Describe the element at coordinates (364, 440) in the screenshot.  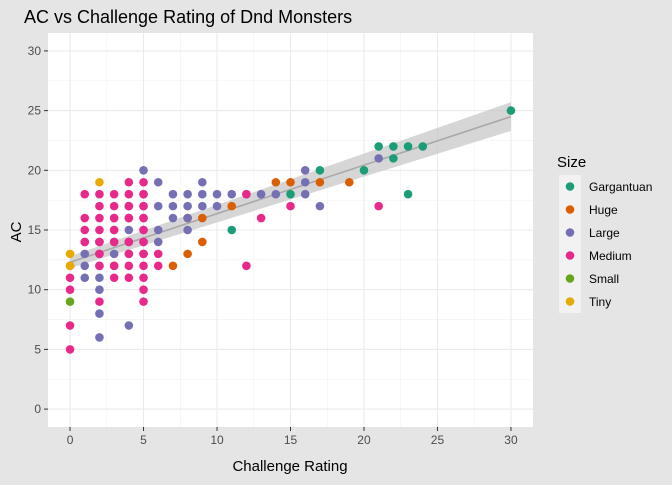
I see `x-tick-label: 20` at that location.